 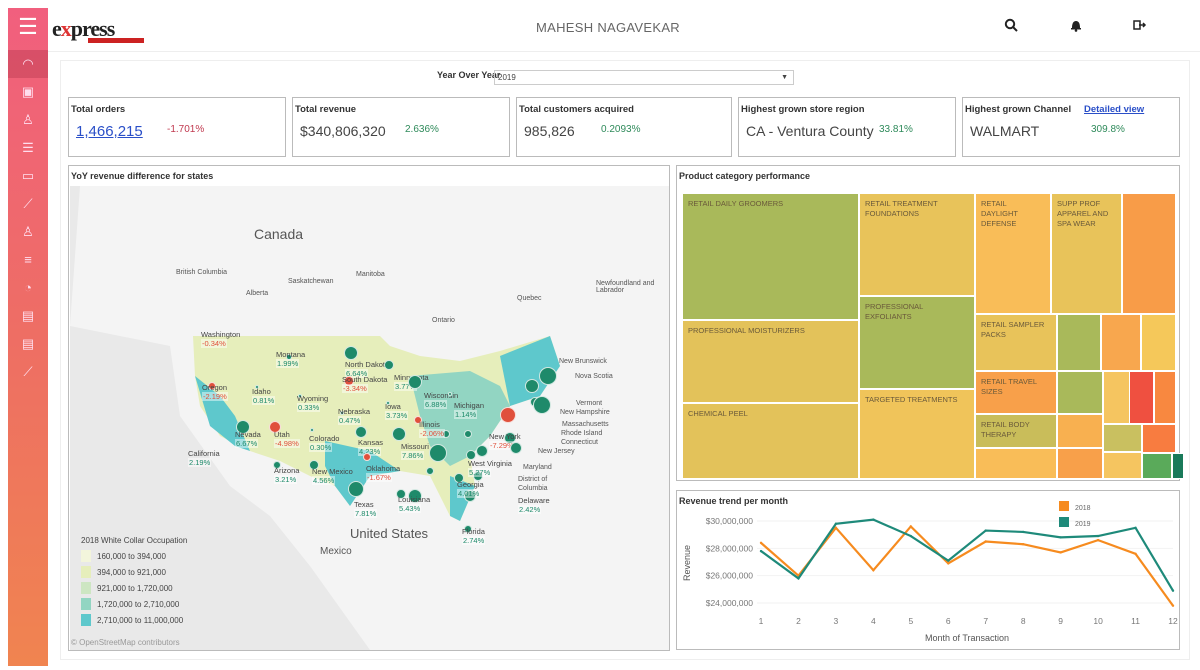 I want to click on series-line-2018, so click(x=967, y=565).